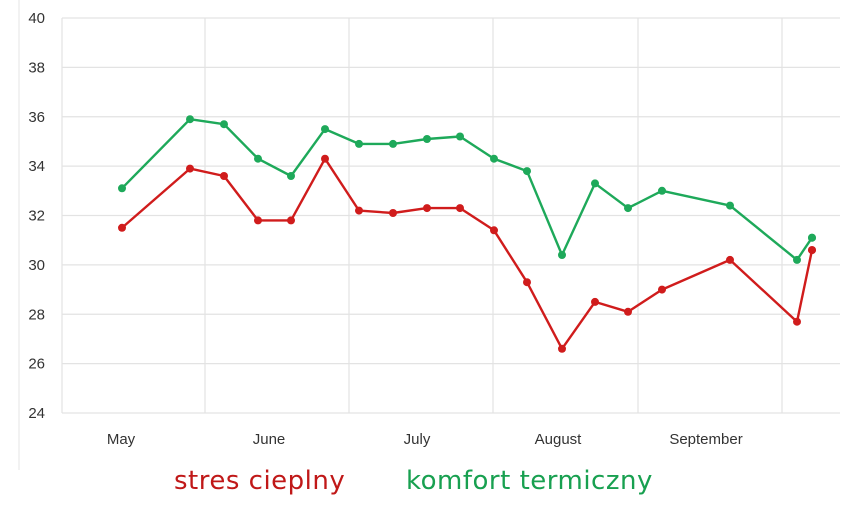  Describe the element at coordinates (36, 18) in the screenshot. I see `y-tick-label: 40` at that location.